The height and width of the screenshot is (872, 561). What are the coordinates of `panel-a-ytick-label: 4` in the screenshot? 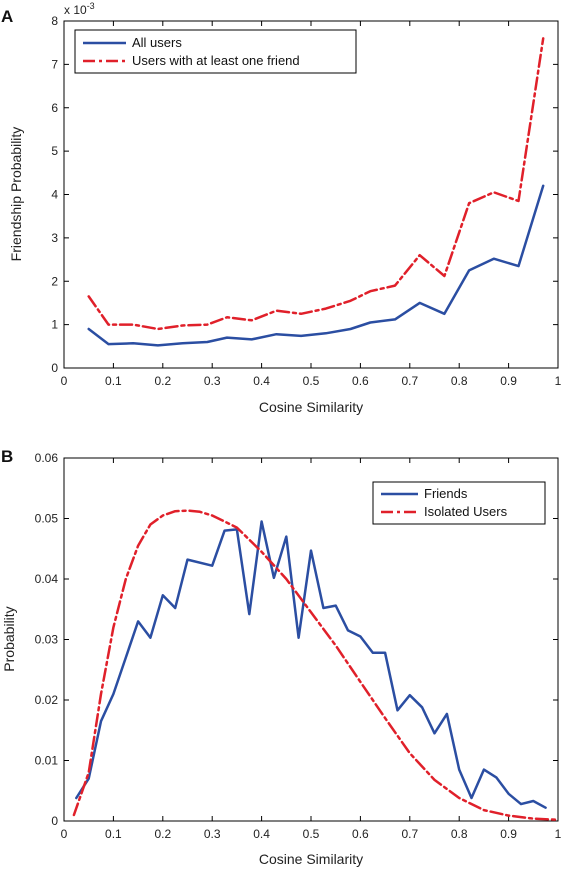 It's located at (54, 195).